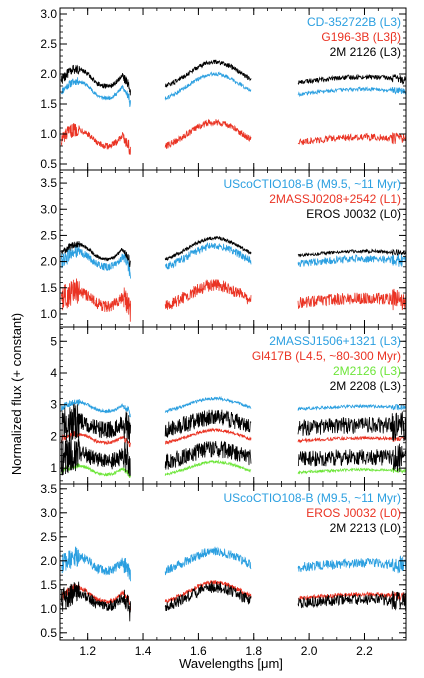  What do you see at coordinates (365, 528) in the screenshot?
I see `legend-entry: 2M 2213 (L0)` at bounding box center [365, 528].